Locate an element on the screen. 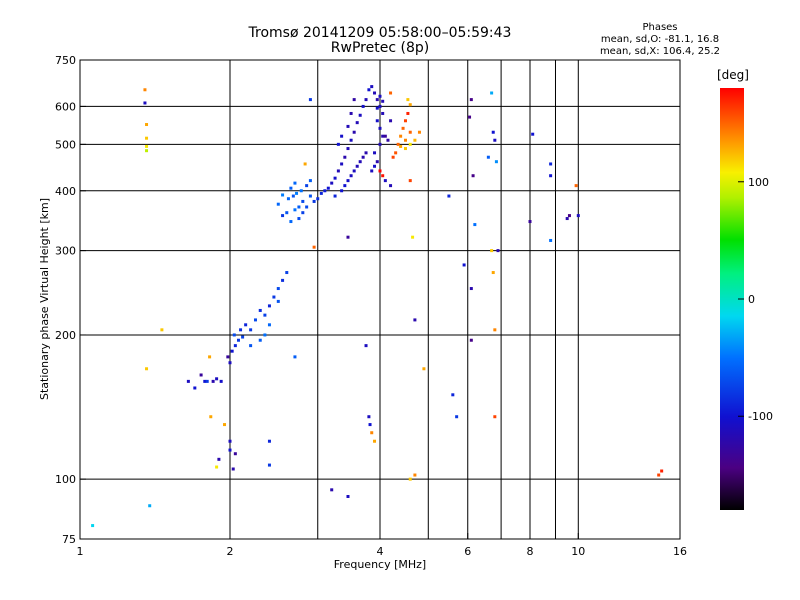 This screenshot has height=600, width=800. y-tick-label: 75 is located at coordinates (69, 539).